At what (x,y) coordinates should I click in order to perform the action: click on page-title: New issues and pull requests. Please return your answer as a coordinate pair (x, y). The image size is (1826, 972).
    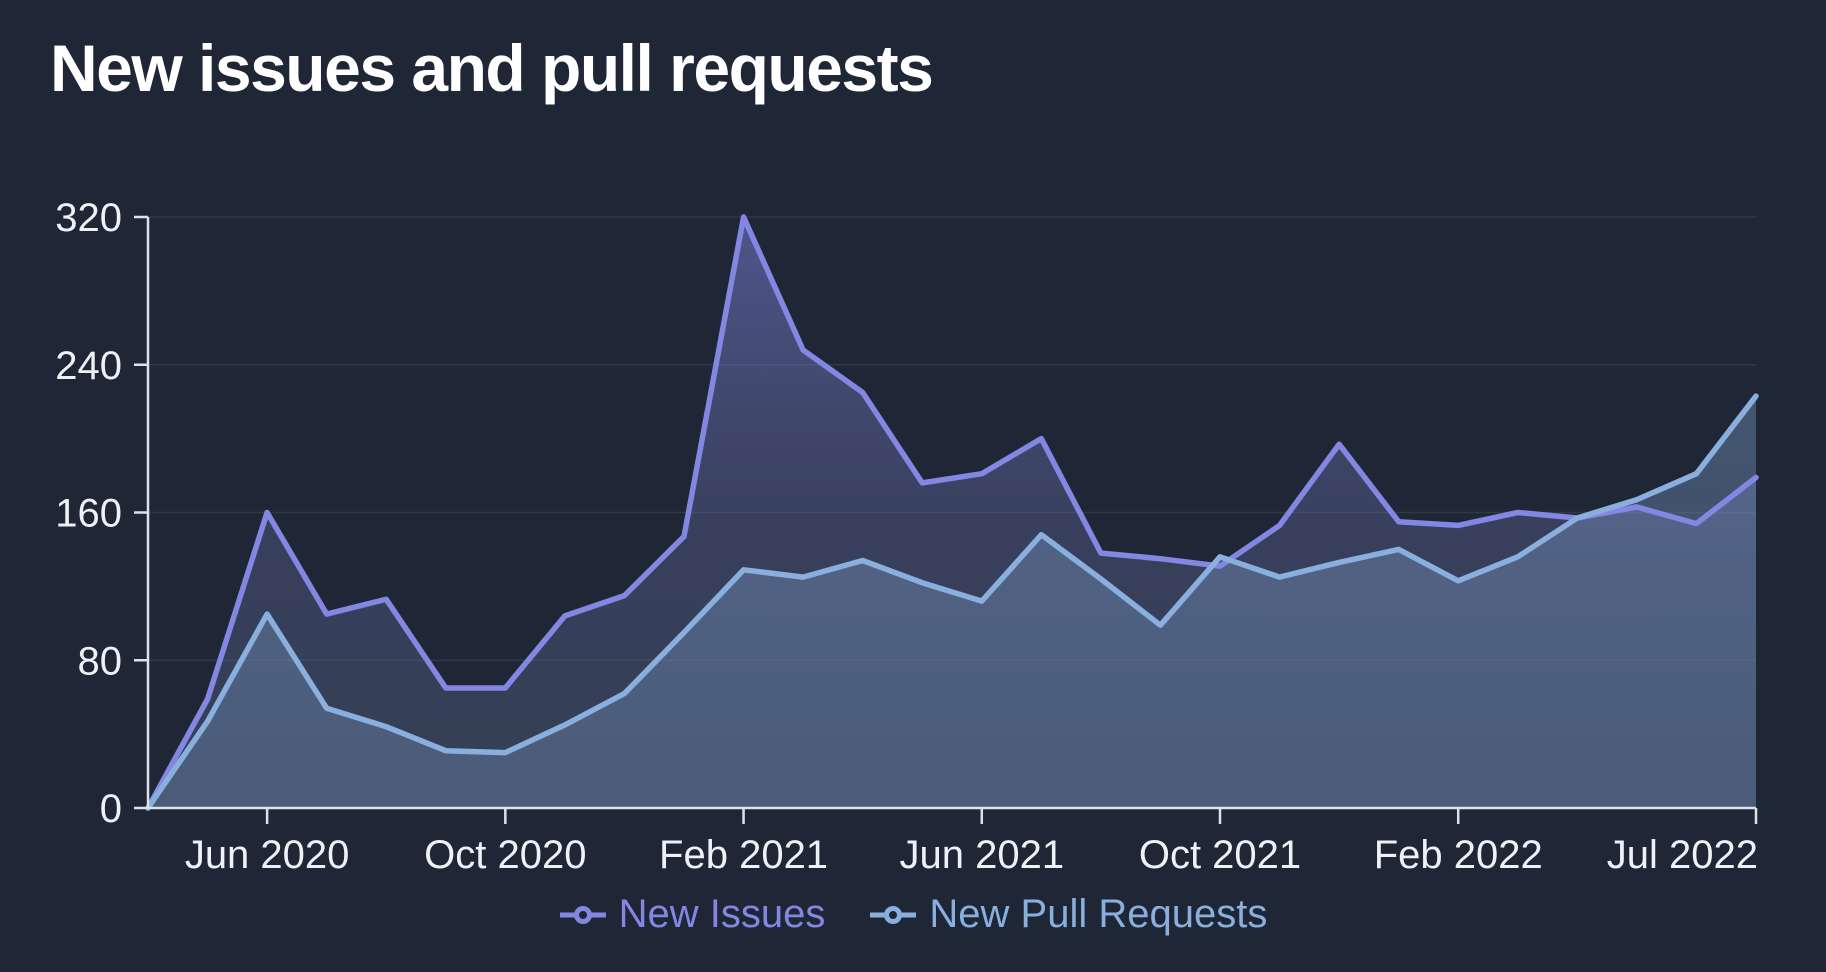
    Looking at the image, I should click on (492, 68).